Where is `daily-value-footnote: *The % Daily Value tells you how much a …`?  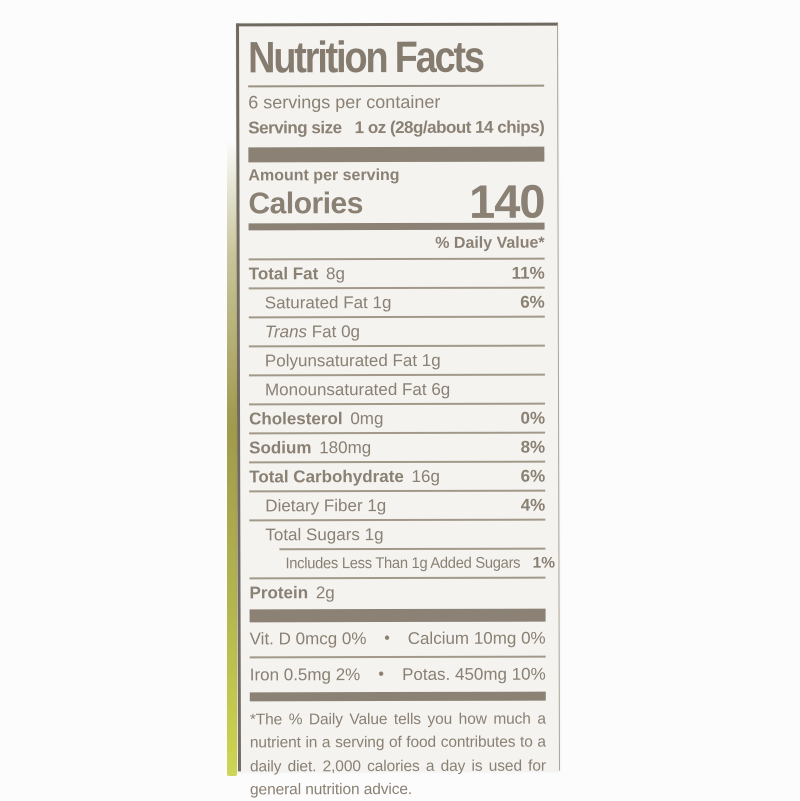 daily-value-footnote: *The % Daily Value tells you how much a … is located at coordinates (397, 754).